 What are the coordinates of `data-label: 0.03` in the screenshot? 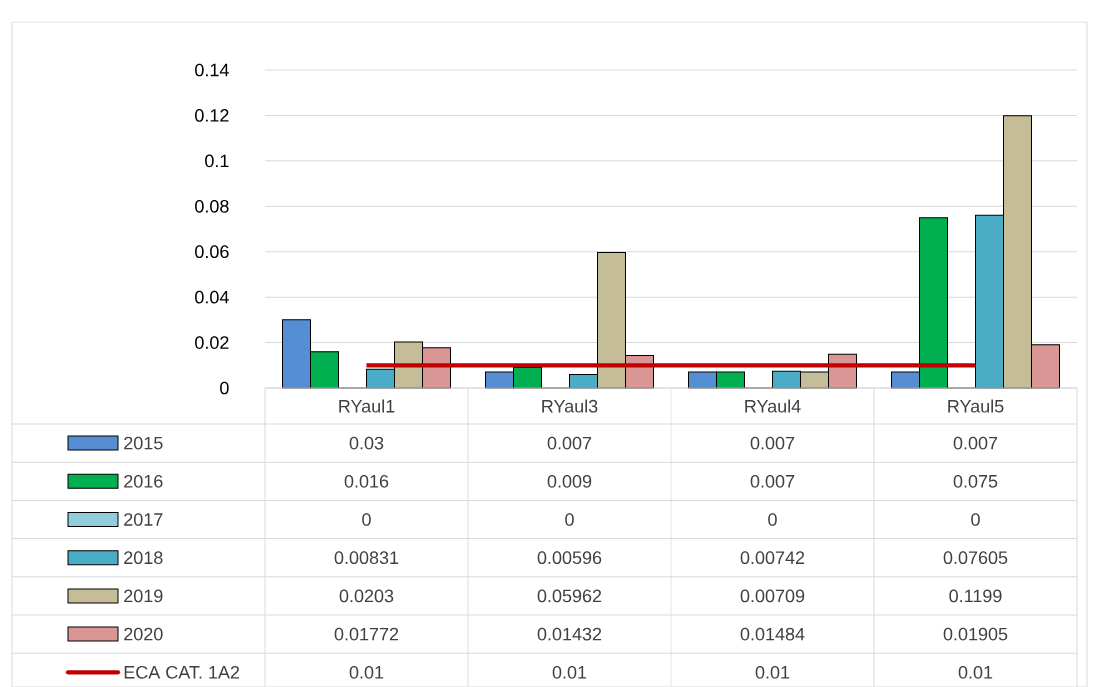 It's located at (366, 443).